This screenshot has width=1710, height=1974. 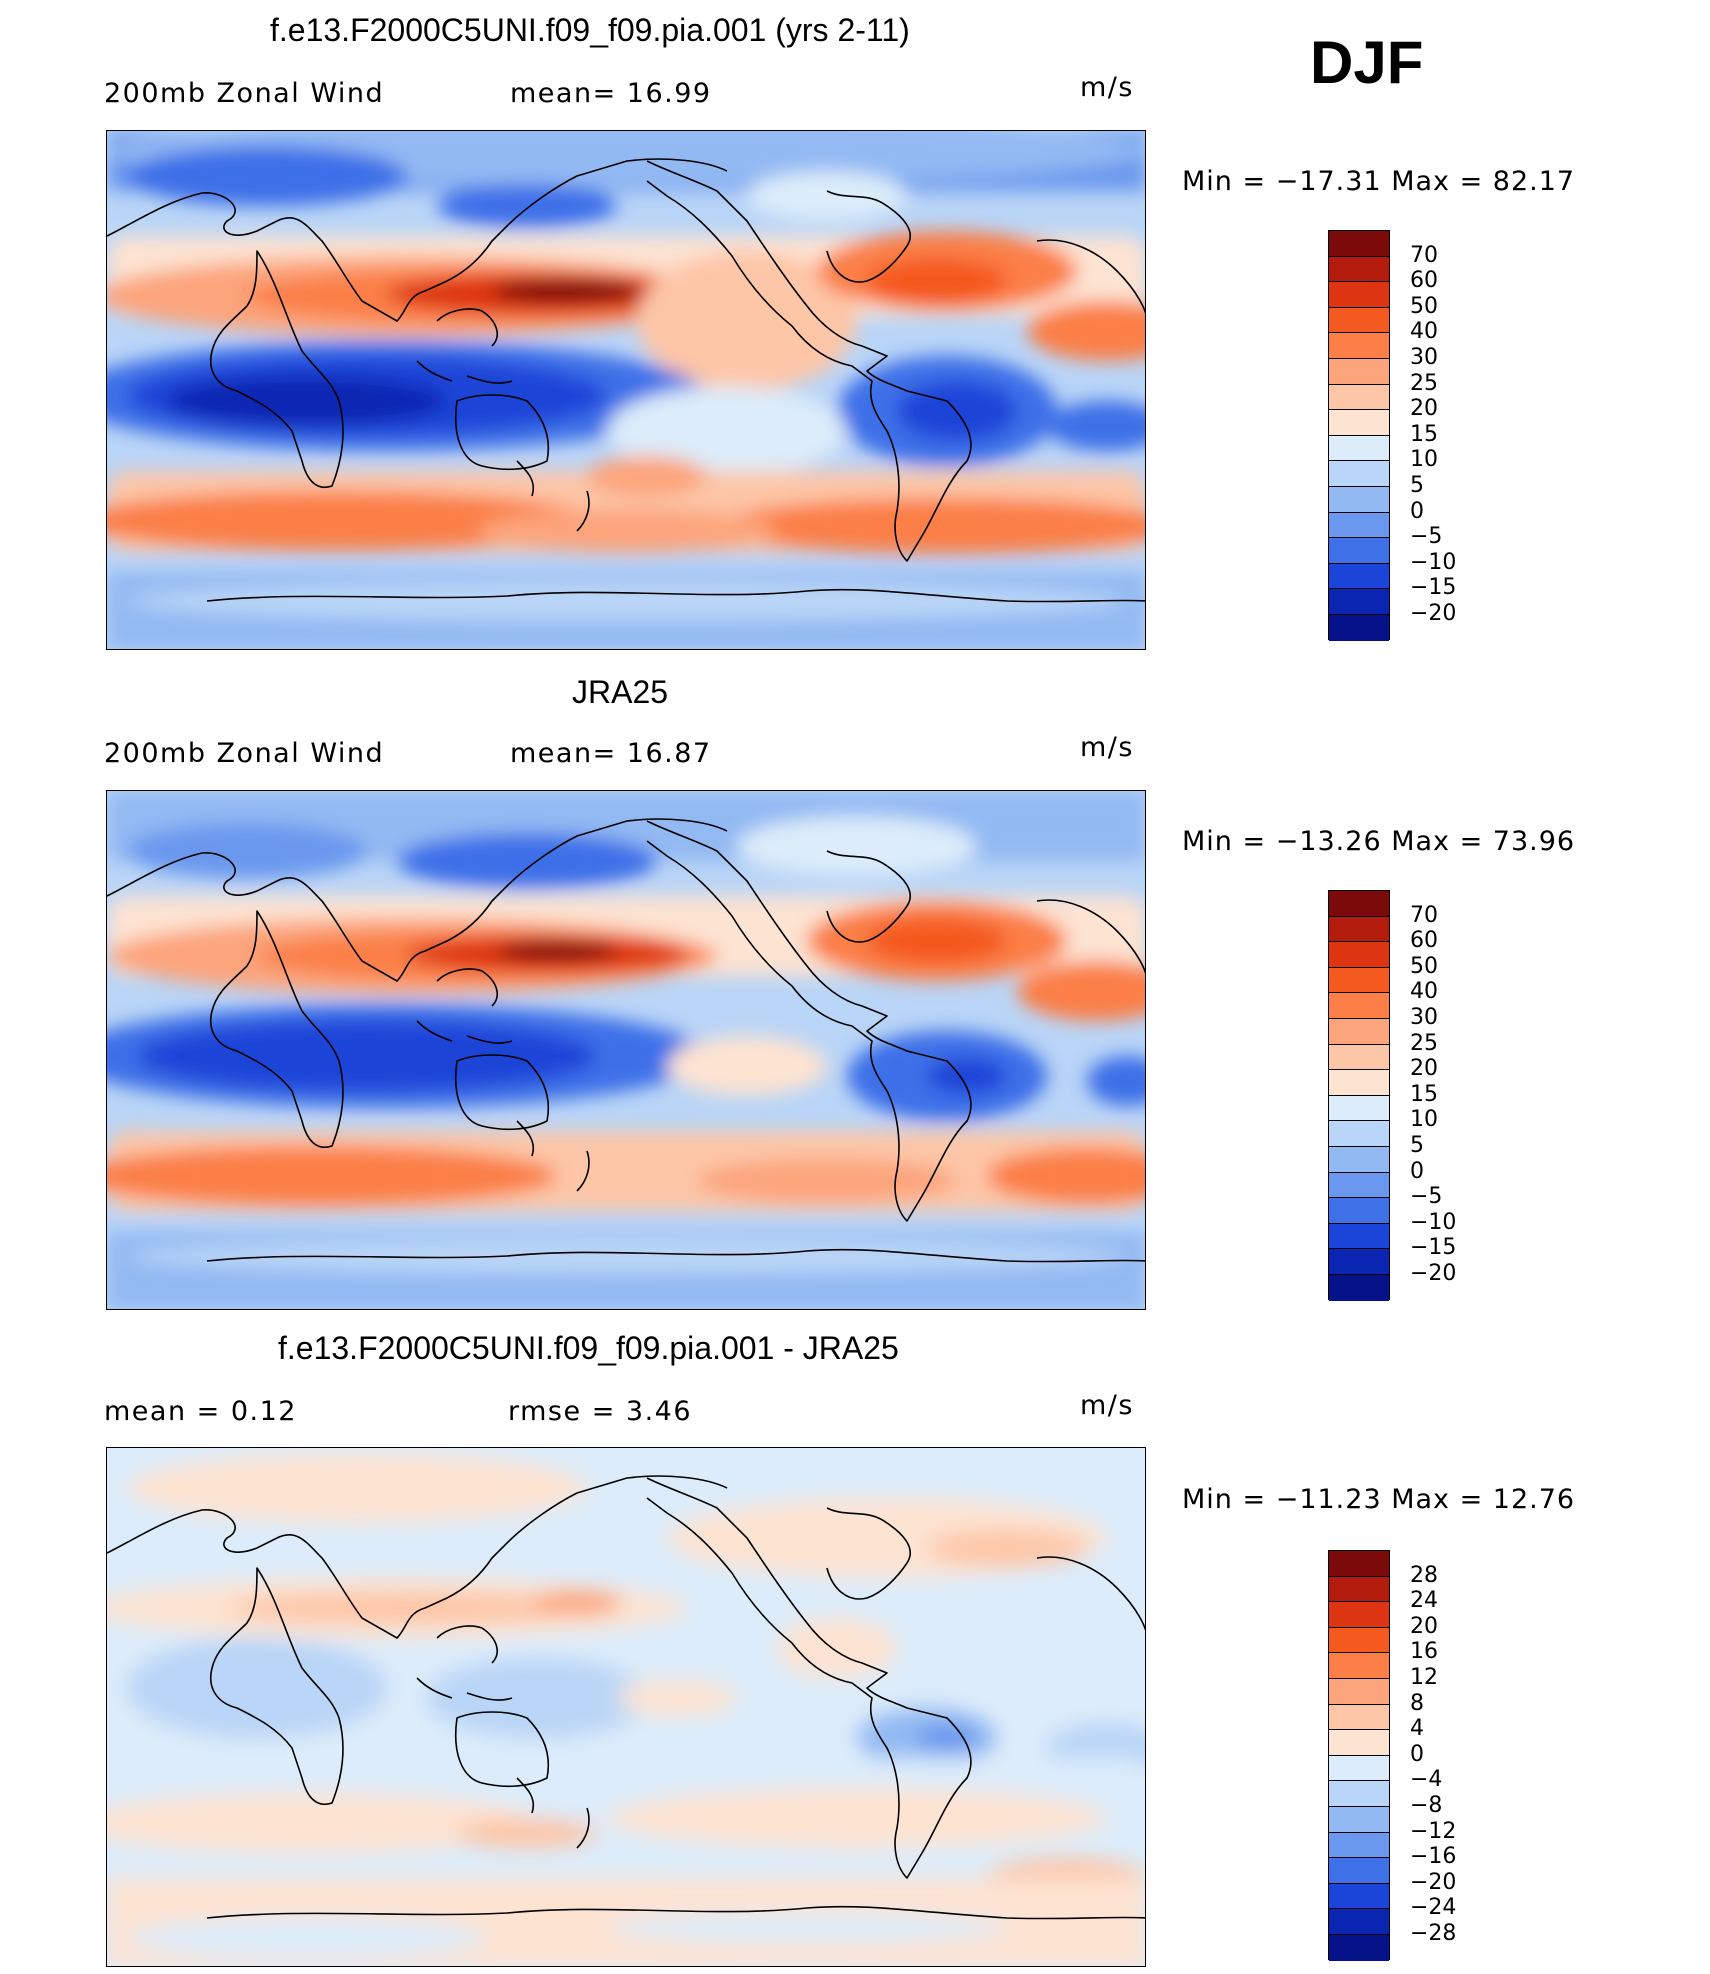 What do you see at coordinates (1433, 1248) in the screenshot?
I see `colorbar-level-label: −15` at bounding box center [1433, 1248].